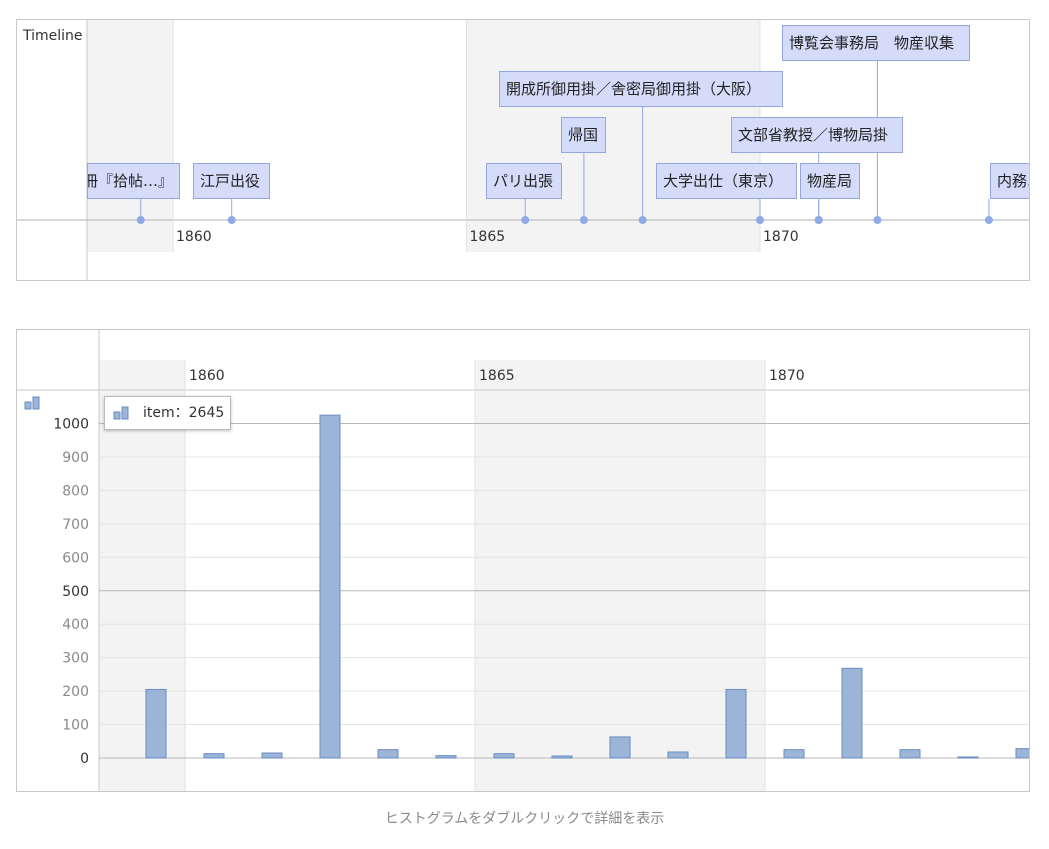  I want to click on histogram-tooltip: item：2645, so click(168, 413).